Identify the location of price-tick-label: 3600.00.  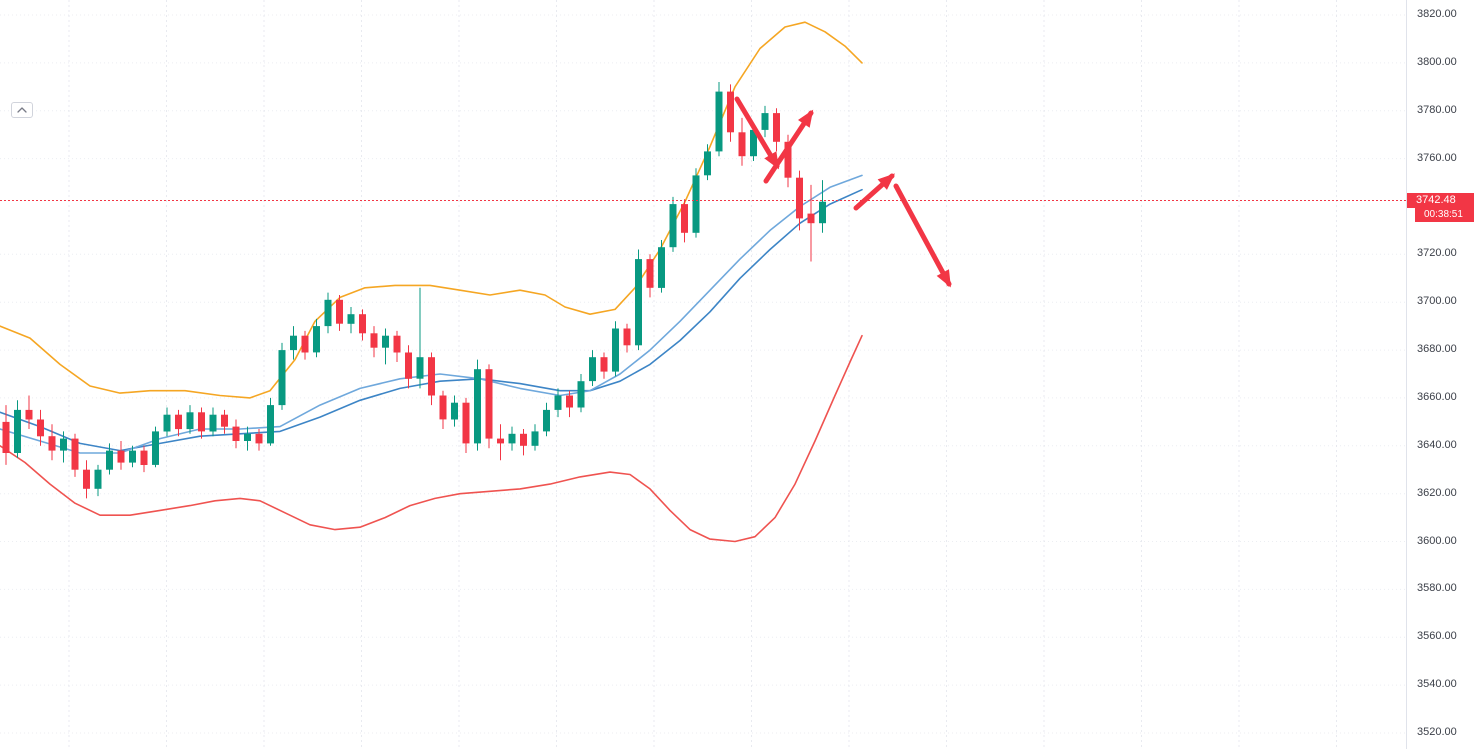
(1437, 540).